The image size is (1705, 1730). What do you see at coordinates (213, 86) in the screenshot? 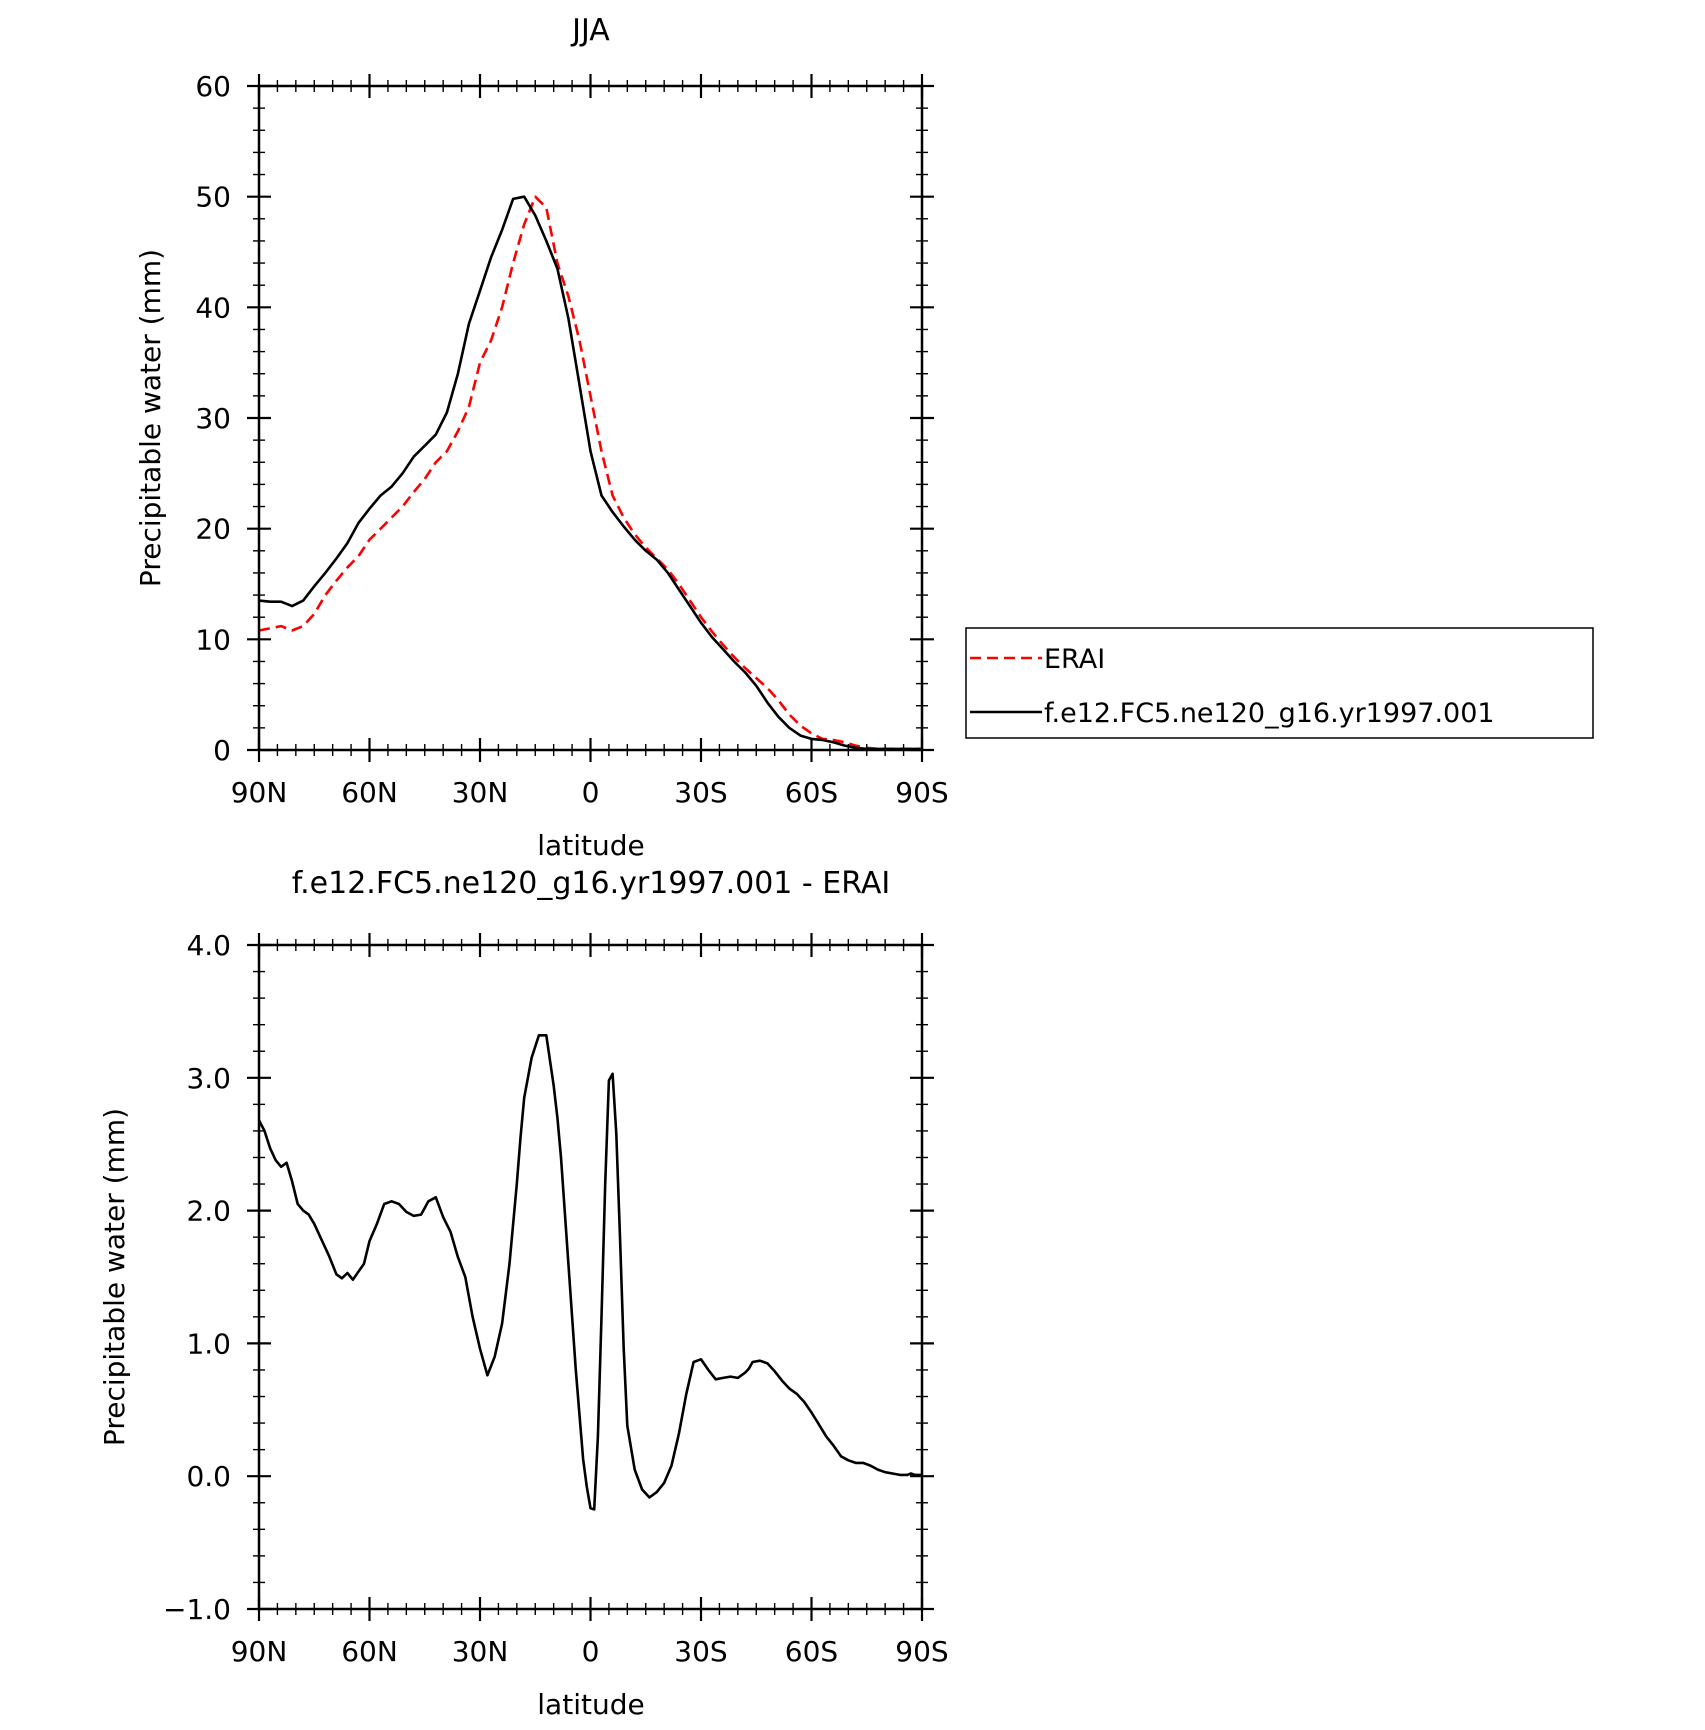
I see `top-y-tick-label: 60` at bounding box center [213, 86].